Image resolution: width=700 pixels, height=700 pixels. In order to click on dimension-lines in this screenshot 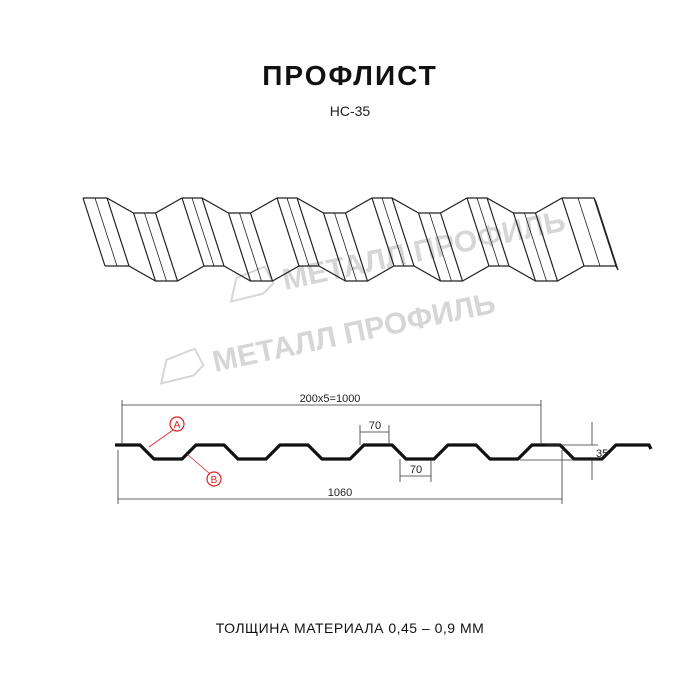, I will do `click(357, 452)`.